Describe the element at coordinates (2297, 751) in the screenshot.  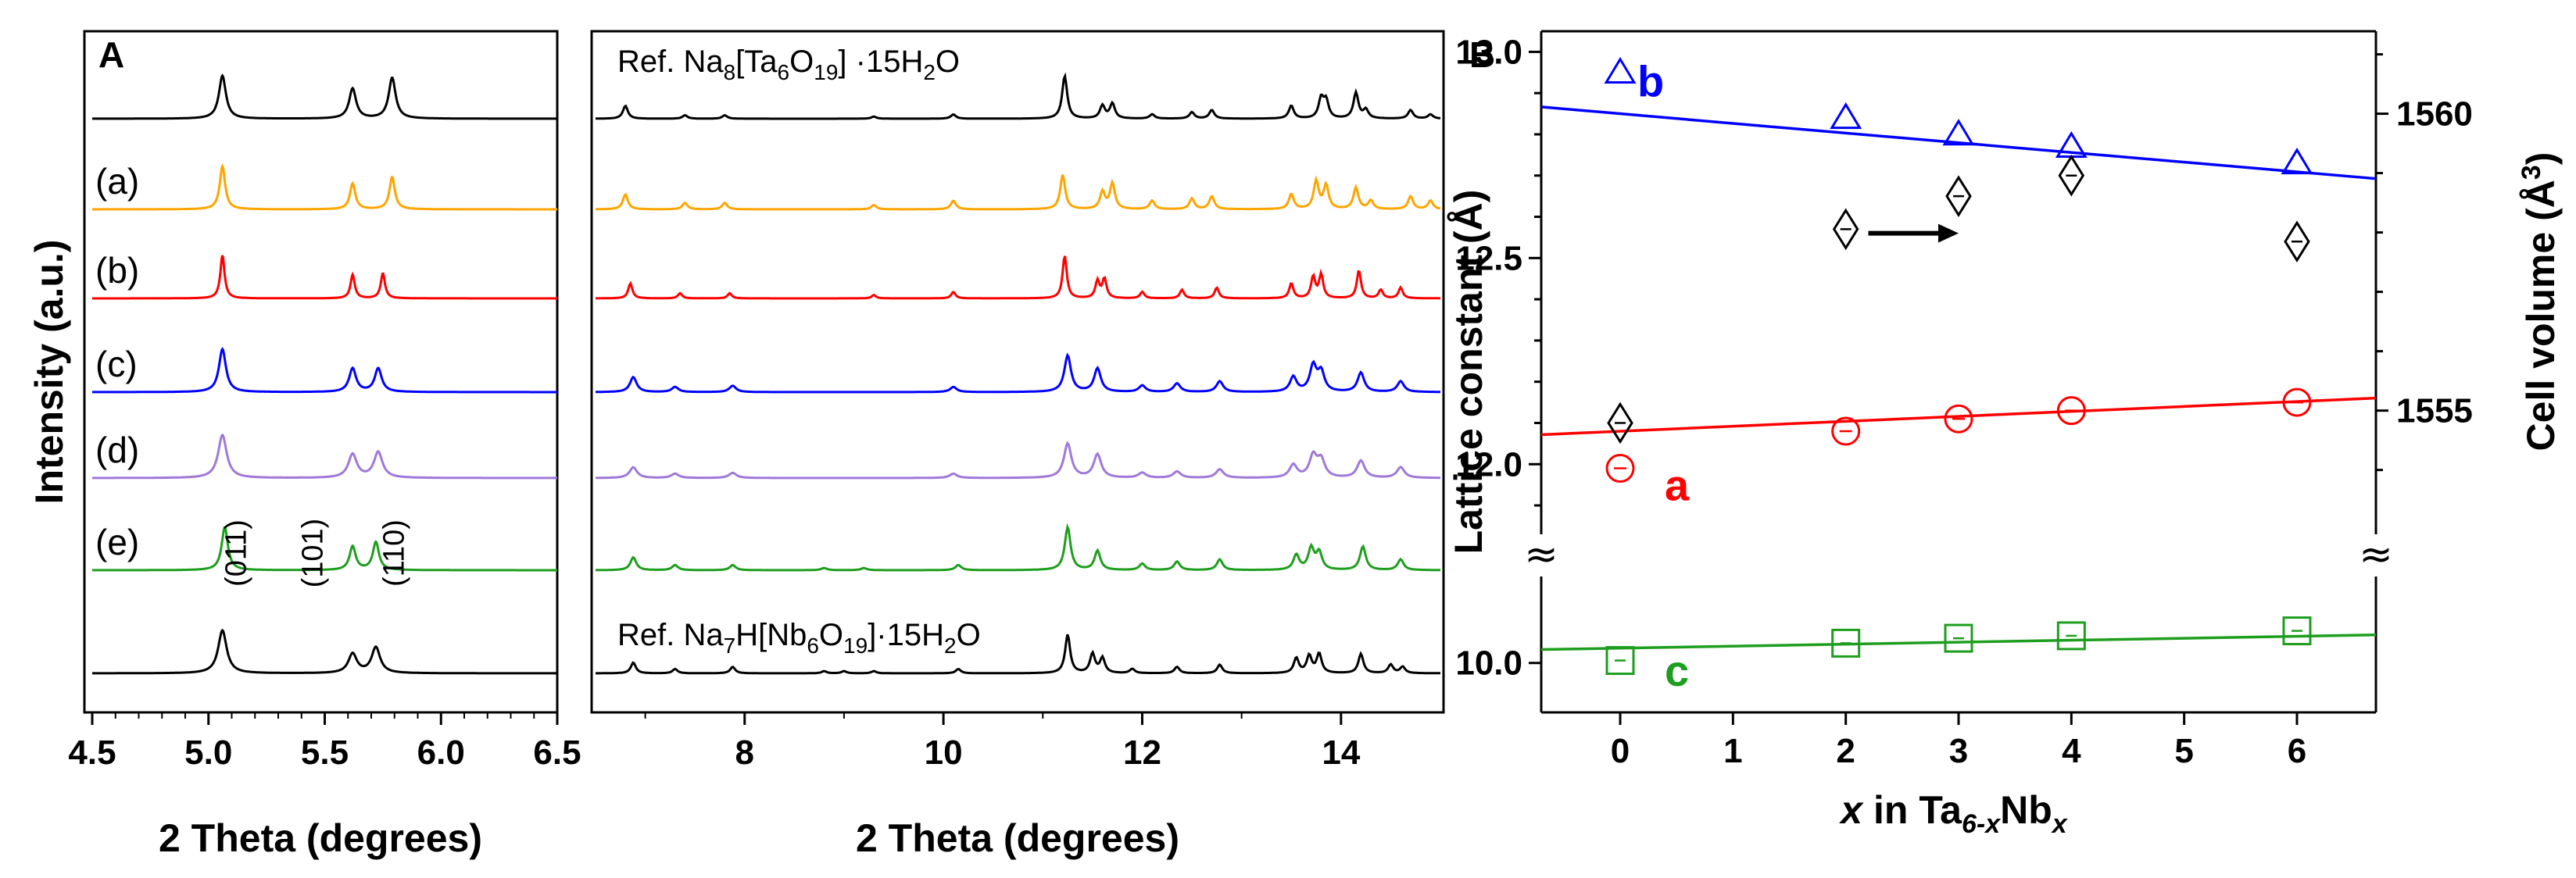
I see `panel-b-xtick-label: 6` at that location.